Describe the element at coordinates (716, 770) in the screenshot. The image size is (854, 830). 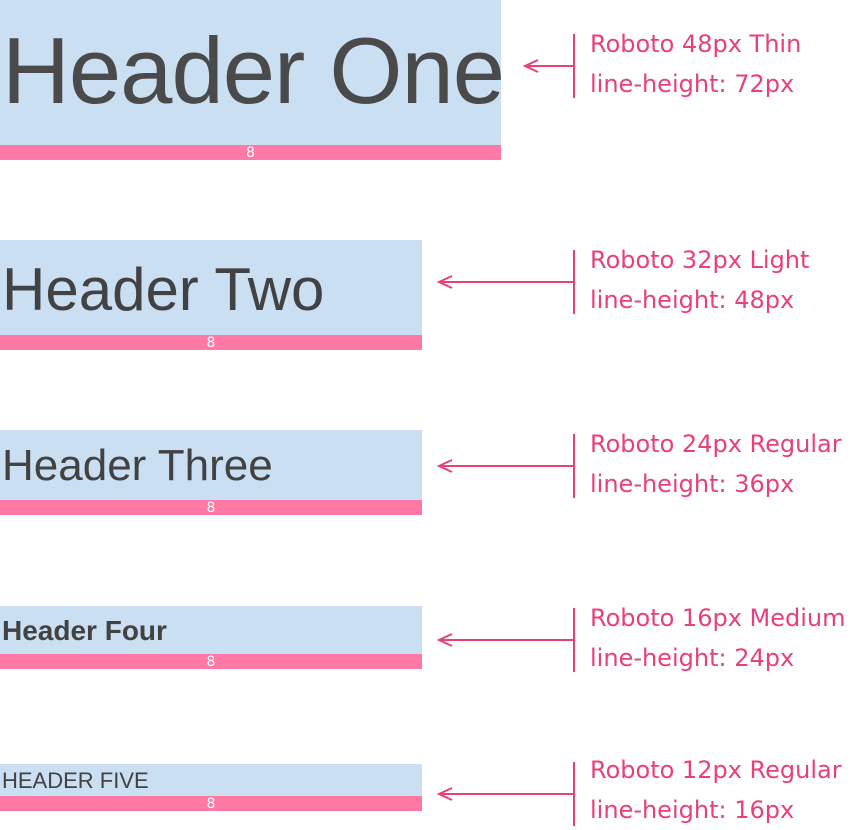
I see `header-five-font-spec: Roboto 12px Regular` at that location.